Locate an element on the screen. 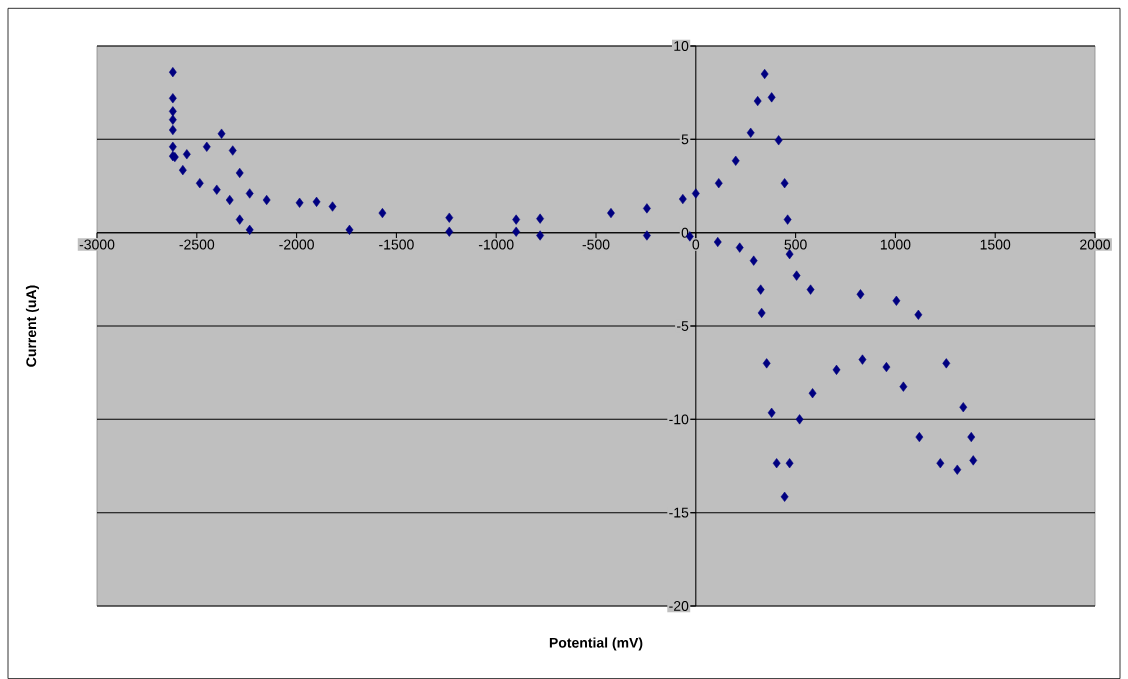 The height and width of the screenshot is (679, 1128). y-tick-label: -15 is located at coordinates (679, 512).